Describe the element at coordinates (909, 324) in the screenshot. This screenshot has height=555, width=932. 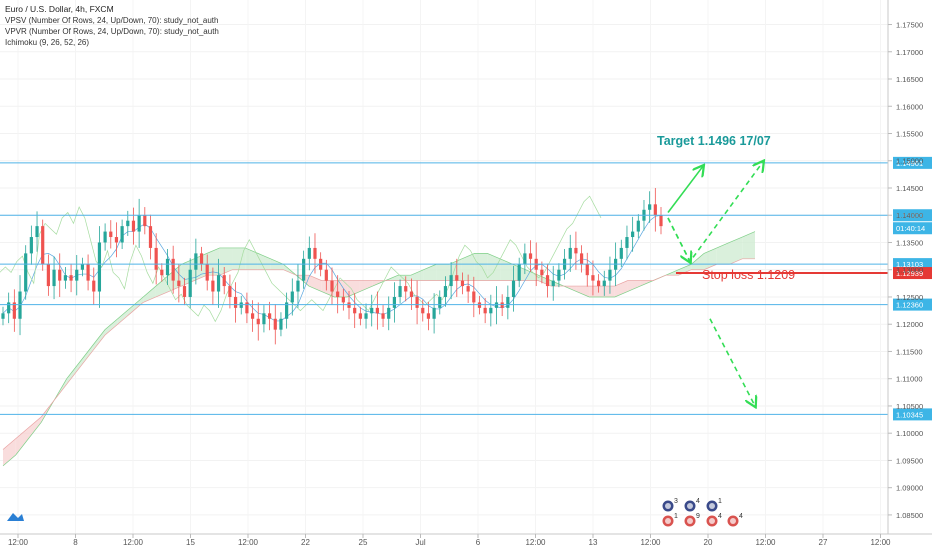
I see `y-tick-label: 1.12000` at that location.